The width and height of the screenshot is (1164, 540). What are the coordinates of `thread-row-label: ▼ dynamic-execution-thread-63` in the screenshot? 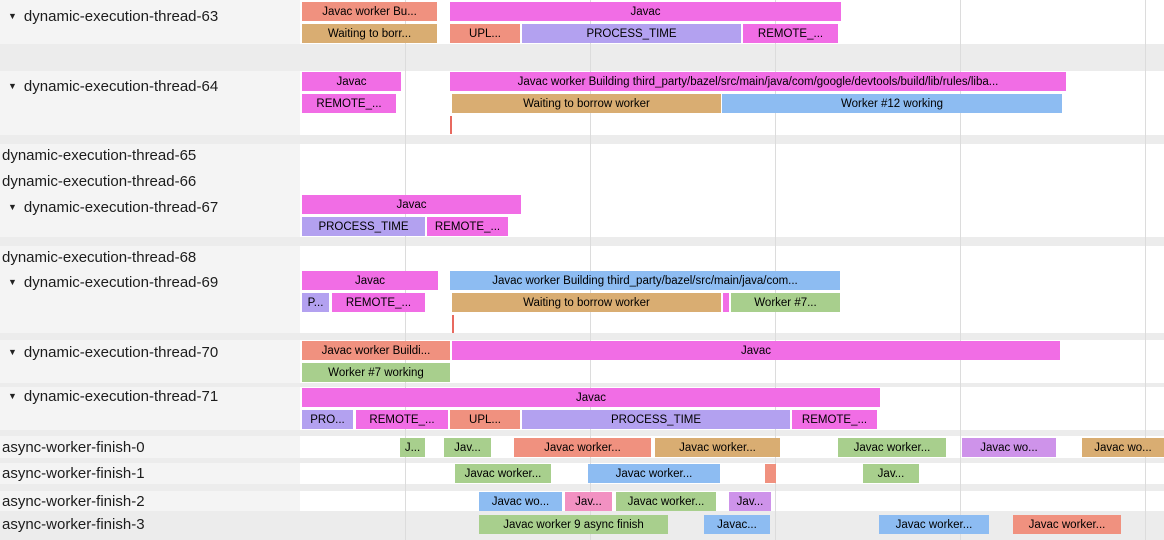 It's located at (110, 16).